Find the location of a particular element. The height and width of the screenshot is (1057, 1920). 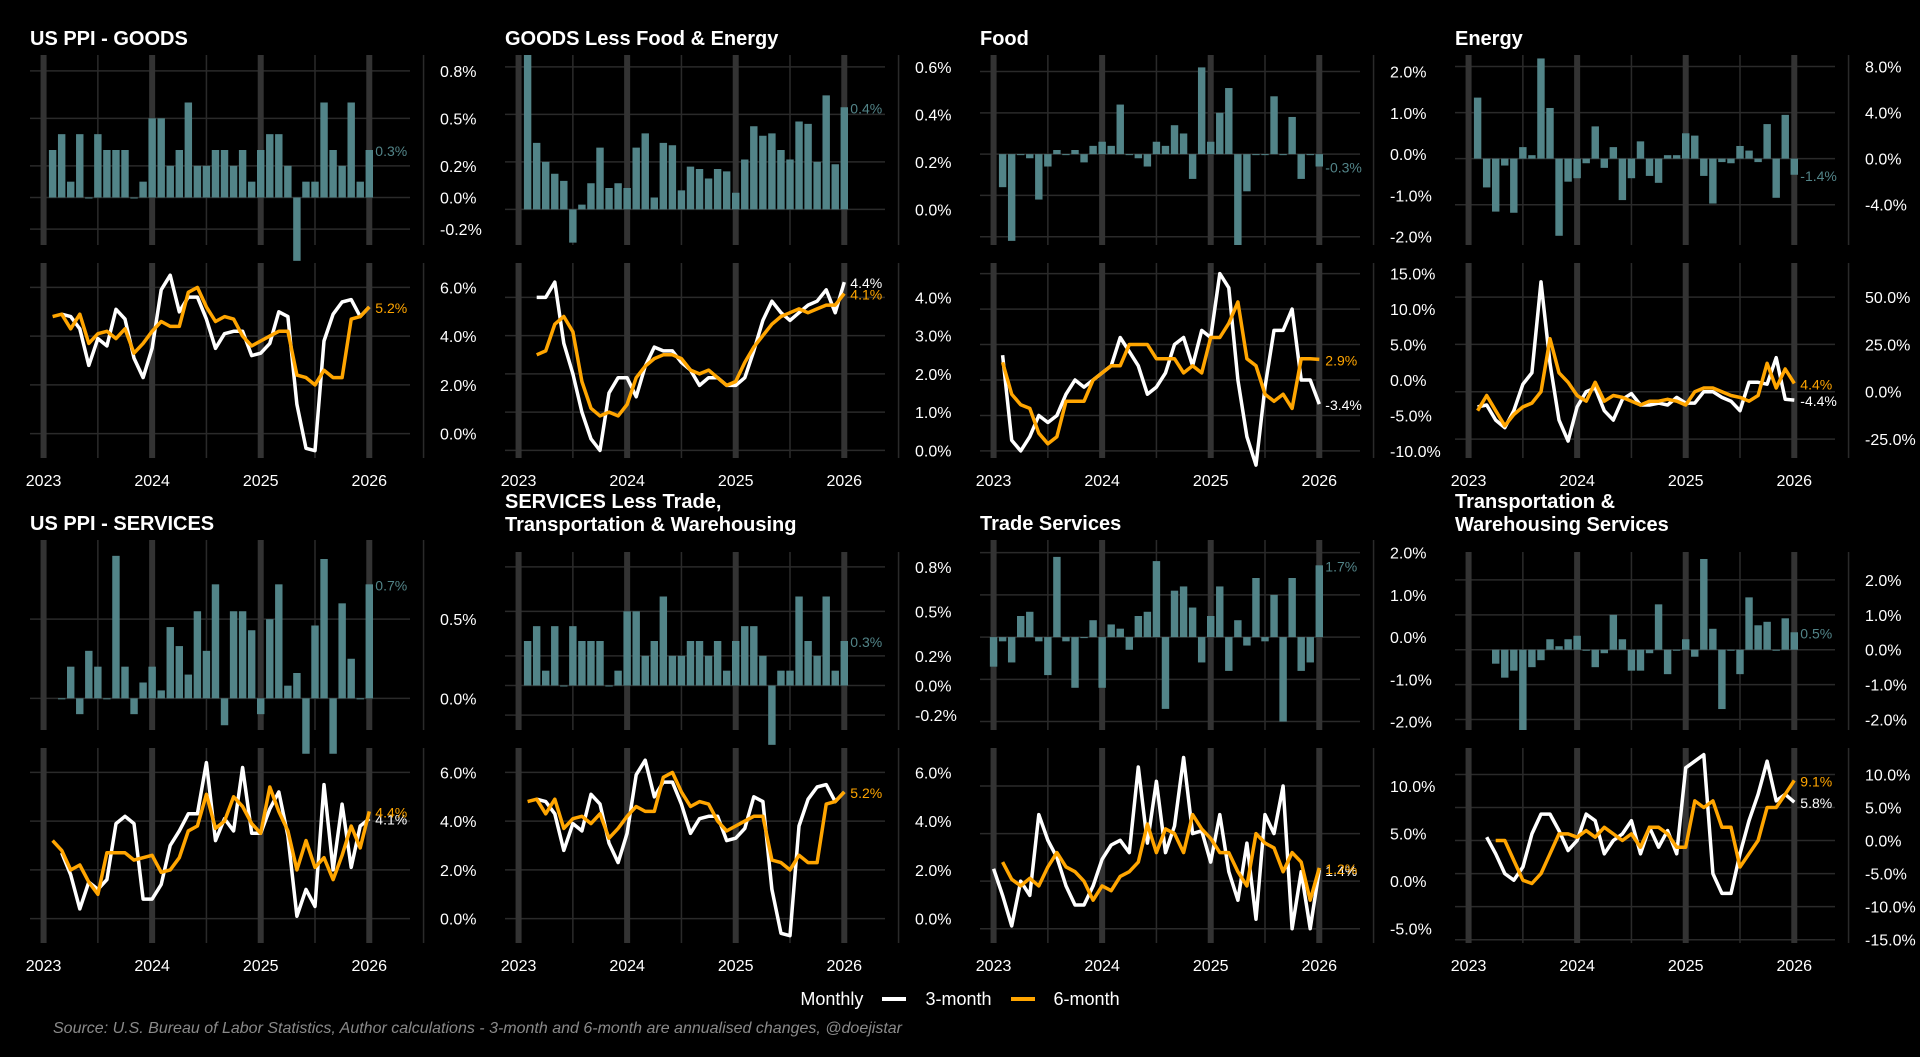

monthly-last-value-label: 0.3% is located at coordinates (866, 642).